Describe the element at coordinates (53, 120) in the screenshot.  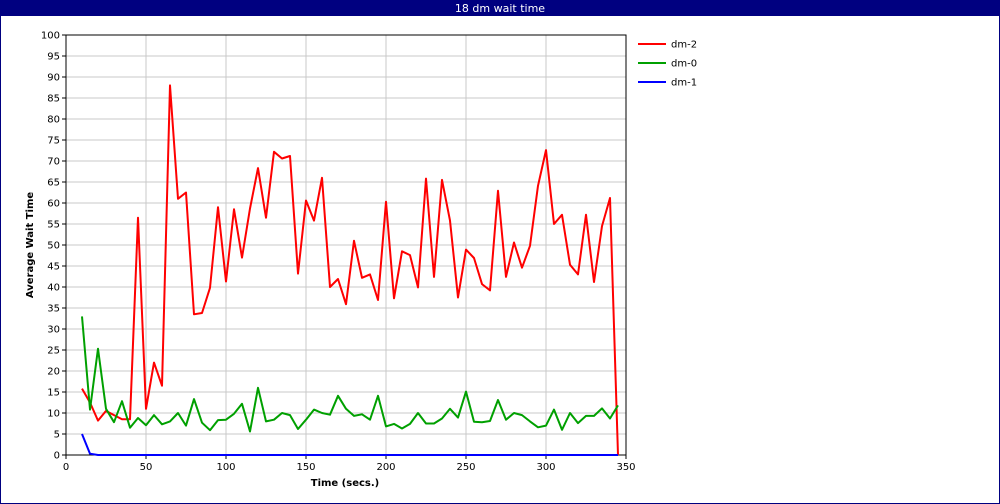
I see `y-tick-label: 80` at that location.